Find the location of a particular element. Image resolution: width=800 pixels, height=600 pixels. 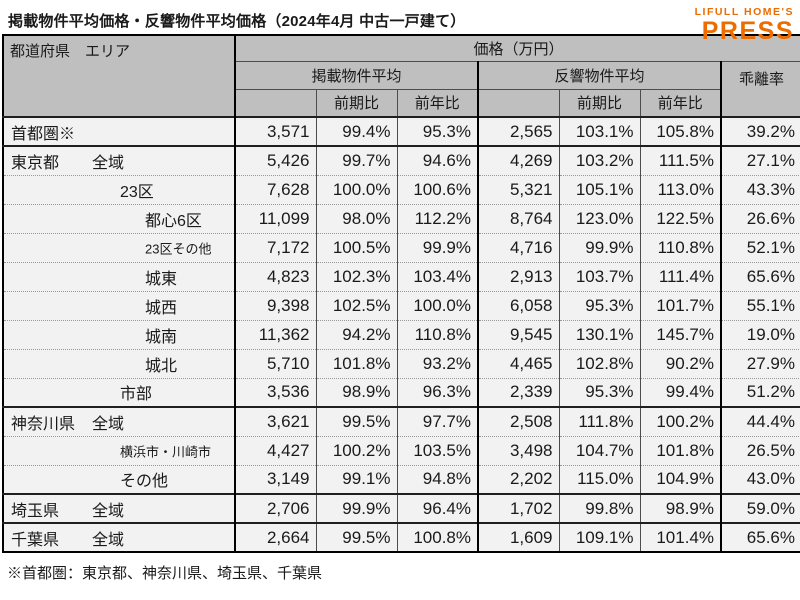

cell-inquiry-prev-year: 101.8% is located at coordinates (680, 450).